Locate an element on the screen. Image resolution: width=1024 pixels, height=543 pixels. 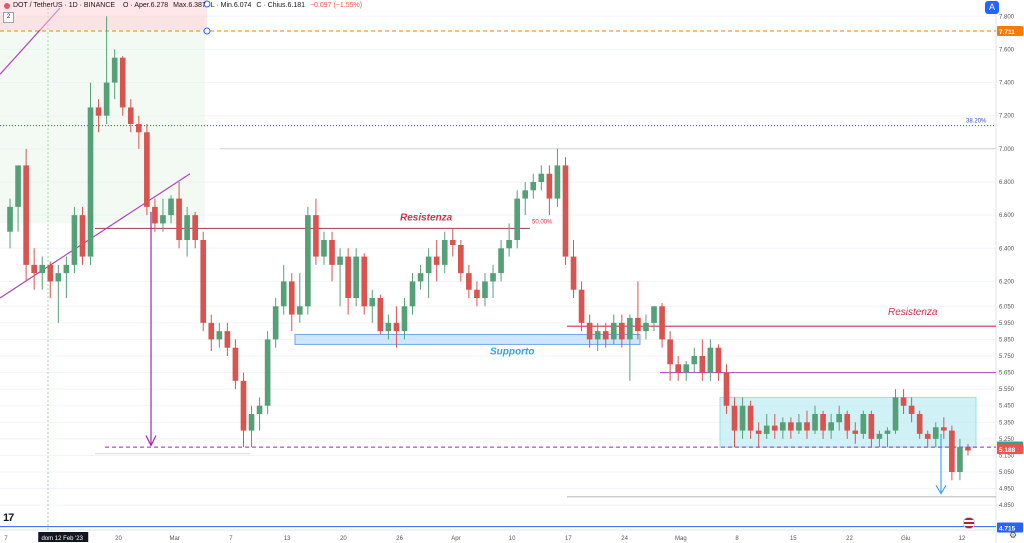
indicator-count-box: 2 is located at coordinates (8, 17).